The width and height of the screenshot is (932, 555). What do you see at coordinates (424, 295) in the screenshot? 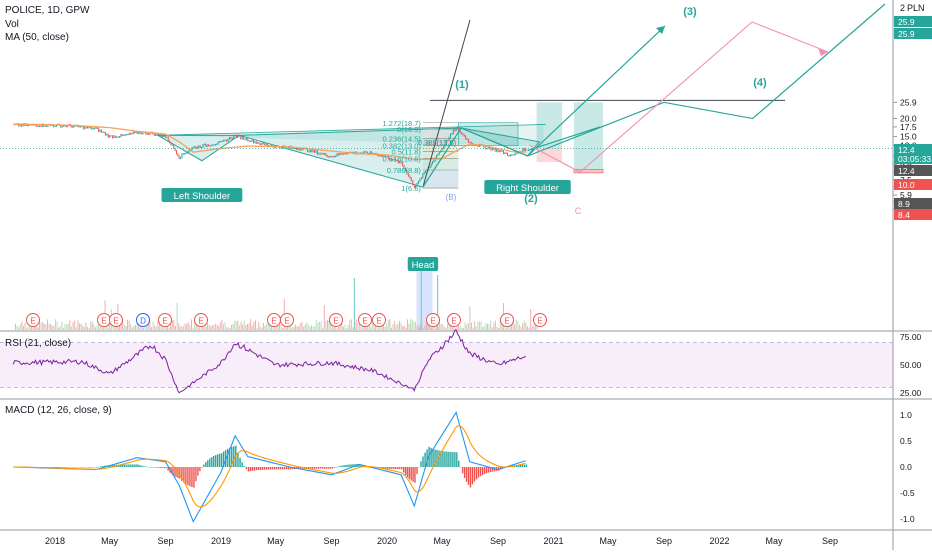
I see `date-range-highlight` at bounding box center [424, 295].